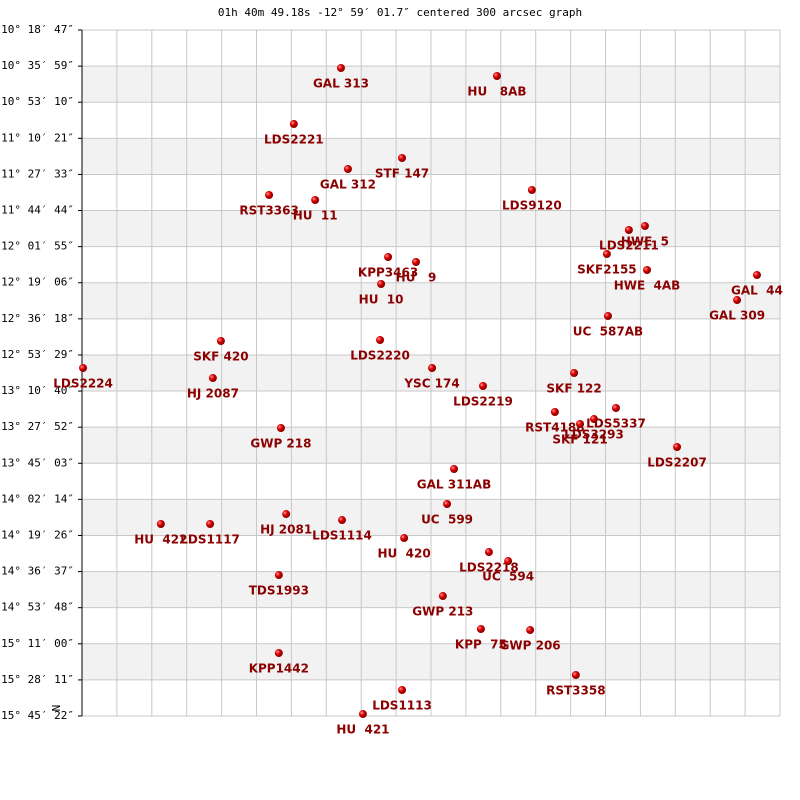  Describe the element at coordinates (37, 29) in the screenshot. I see `y-tick-label: -10° 18′ 47″` at that location.